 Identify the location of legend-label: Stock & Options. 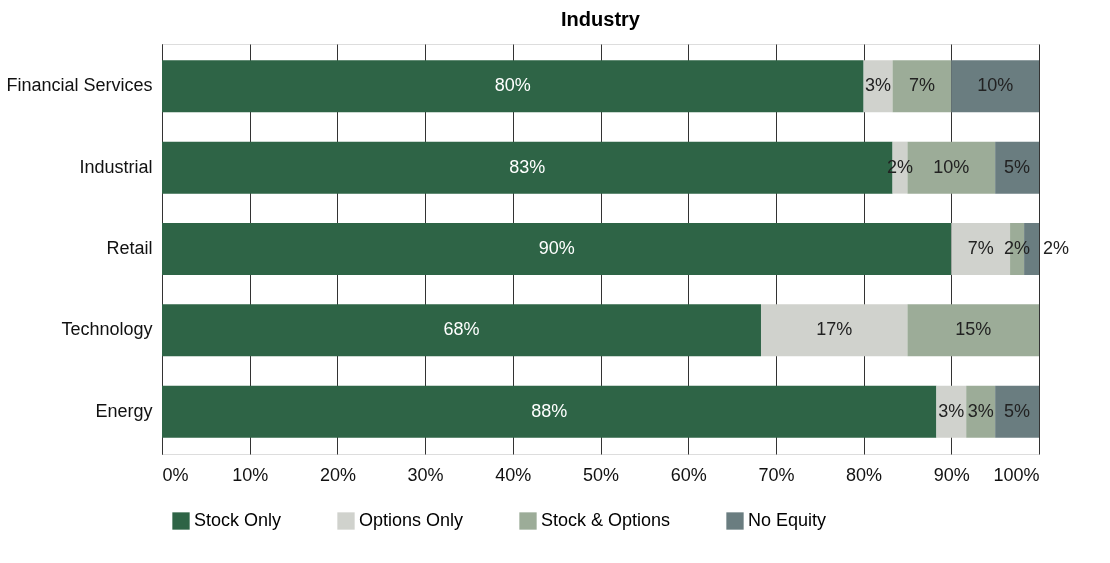
(606, 520).